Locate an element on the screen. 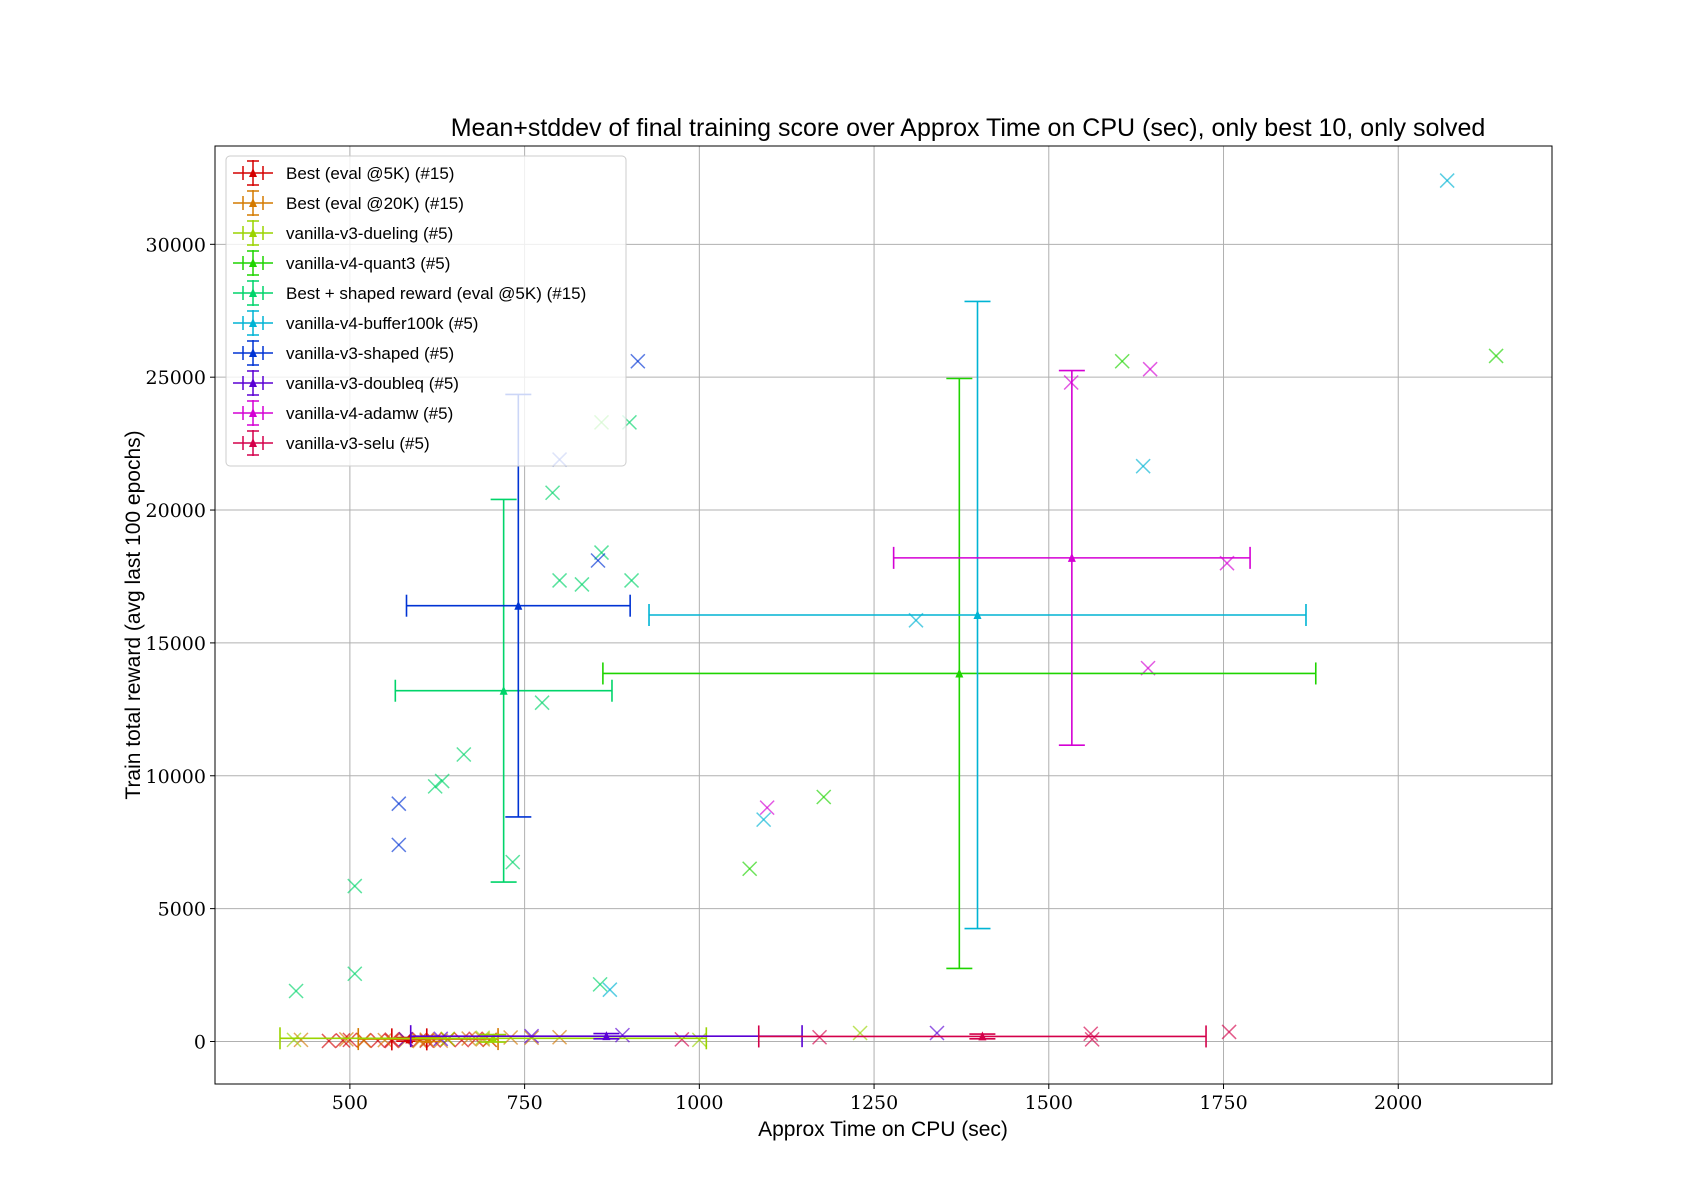 The width and height of the screenshot is (1700, 1200). x-tick-label: 500 is located at coordinates (350, 1103).